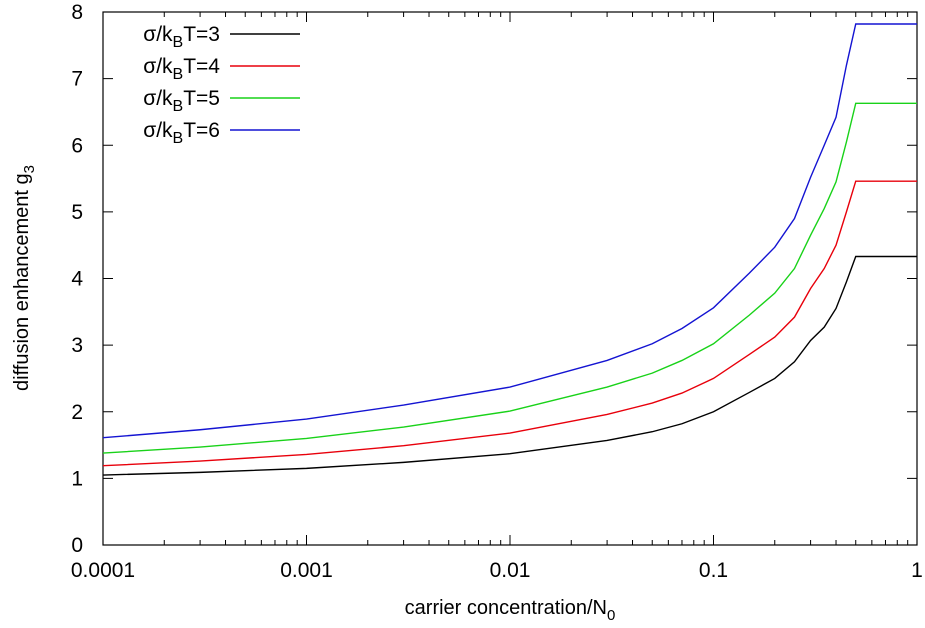 The width and height of the screenshot is (925, 628). What do you see at coordinates (201, 98) in the screenshot?
I see `legend-label-suffix: T=5` at bounding box center [201, 98].